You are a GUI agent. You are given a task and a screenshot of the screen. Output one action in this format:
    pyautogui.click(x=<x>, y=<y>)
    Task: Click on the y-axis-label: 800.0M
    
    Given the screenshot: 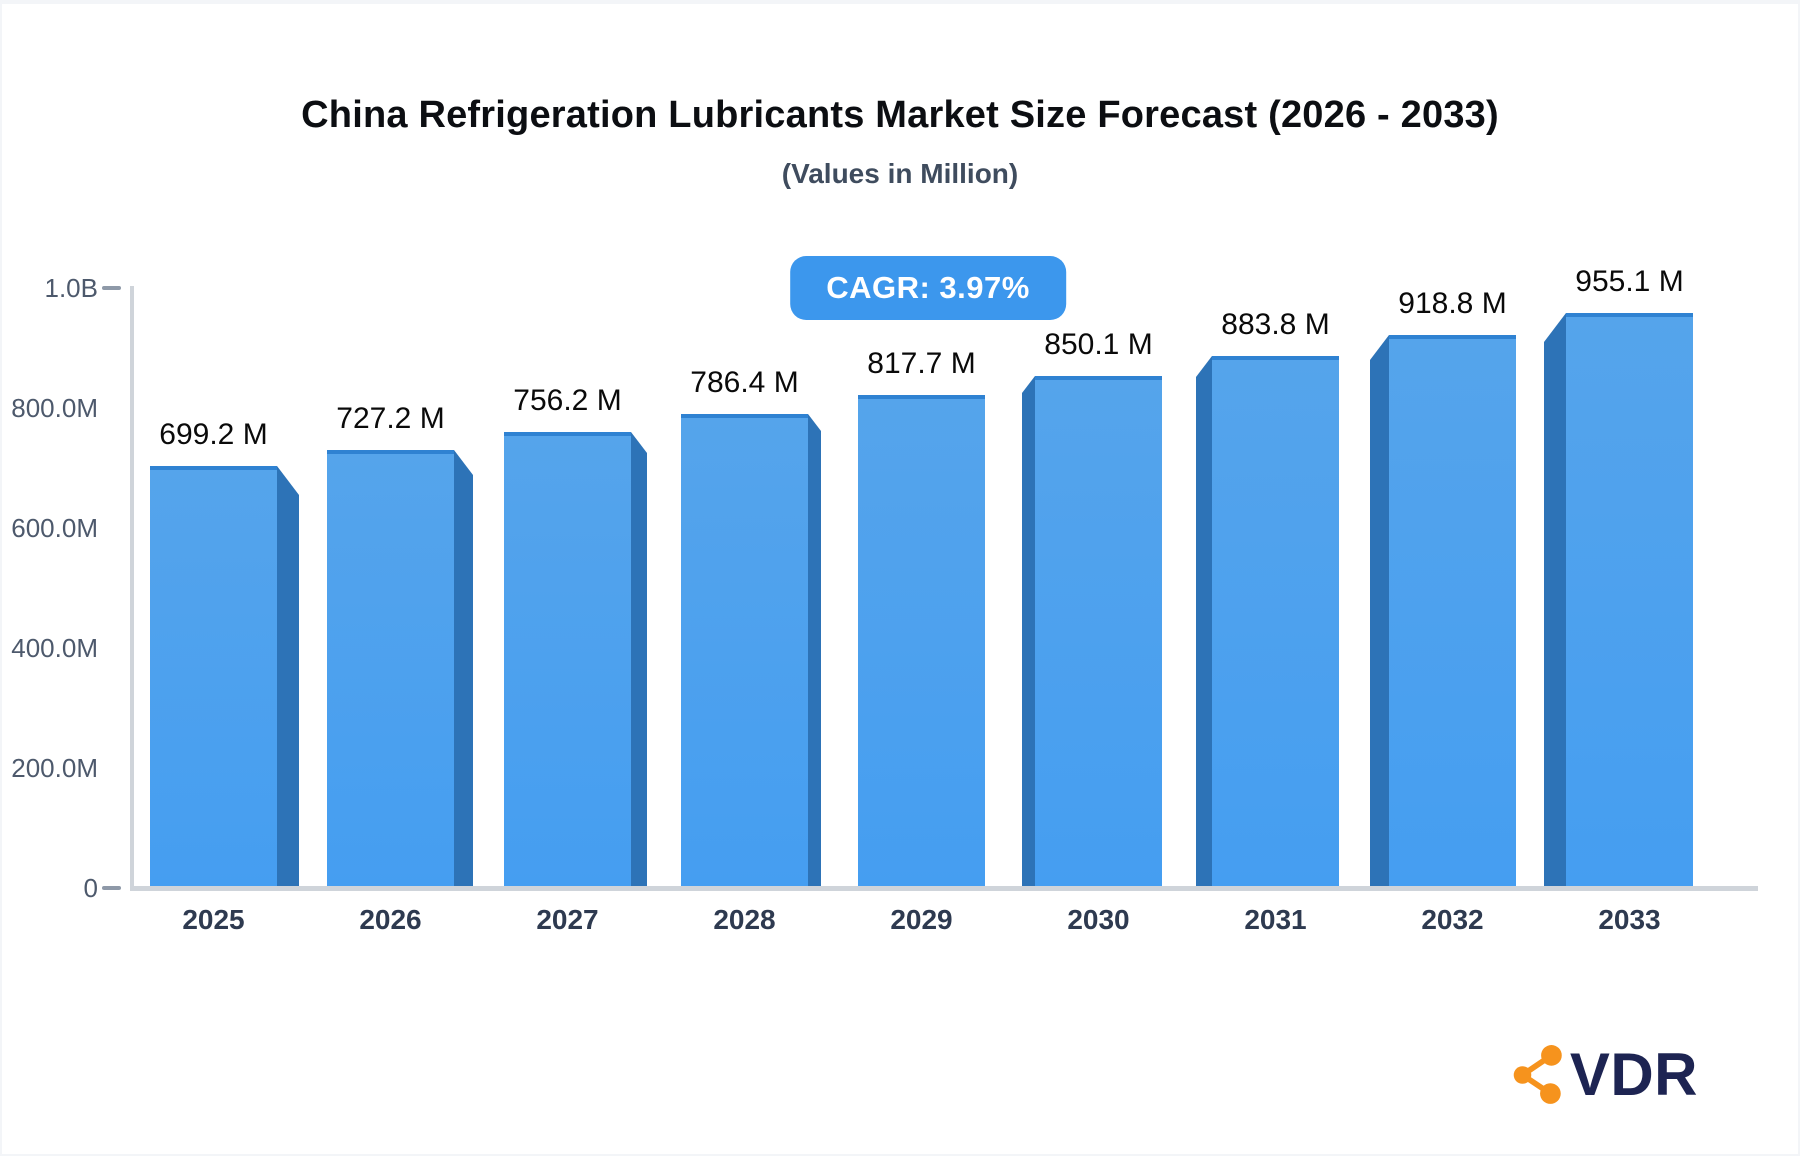 What is the action you would take?
    pyautogui.click(x=54, y=408)
    